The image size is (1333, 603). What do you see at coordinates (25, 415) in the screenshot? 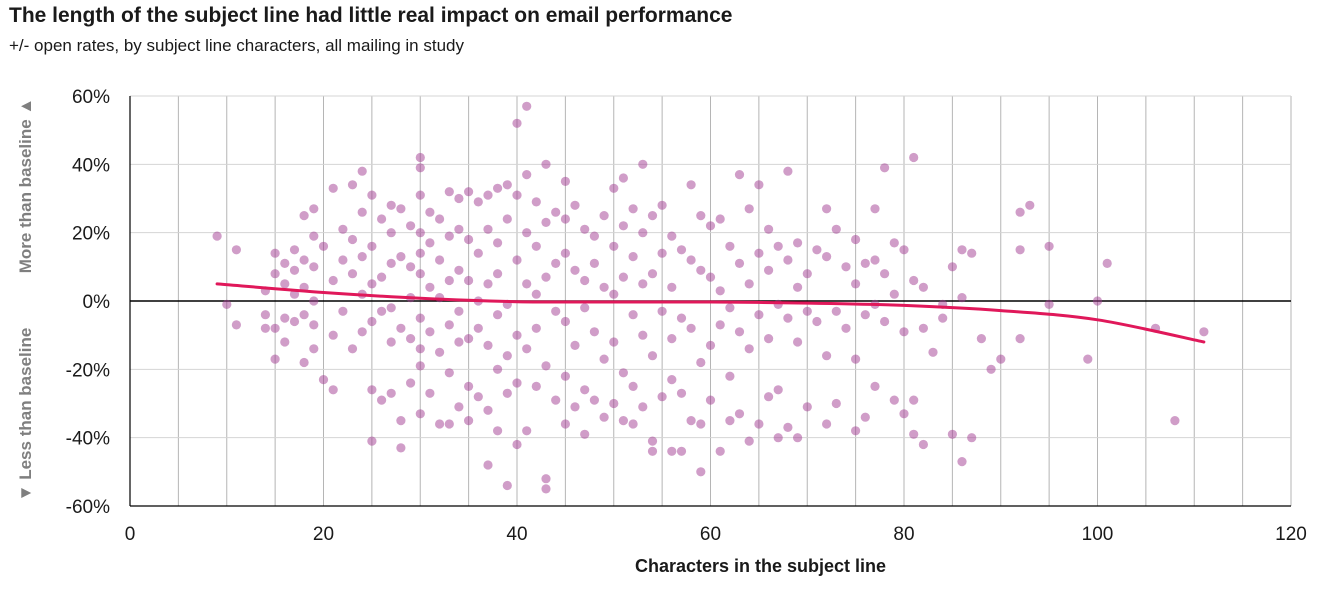
I see `y-axis-label-lower: ▼ Less than baseline` at bounding box center [25, 415].